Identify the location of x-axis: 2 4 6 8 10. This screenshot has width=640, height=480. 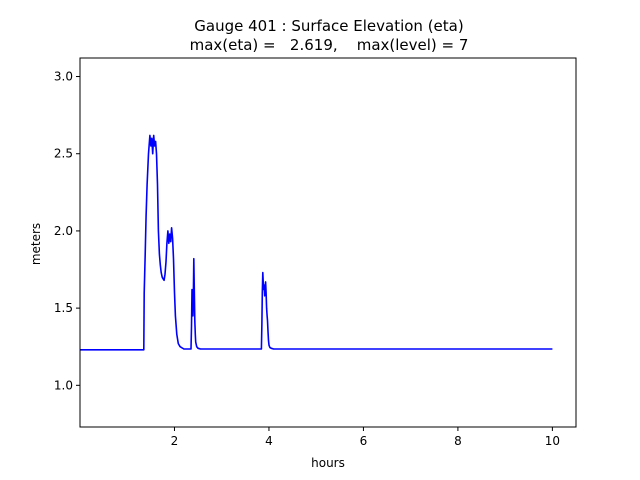
(365, 437).